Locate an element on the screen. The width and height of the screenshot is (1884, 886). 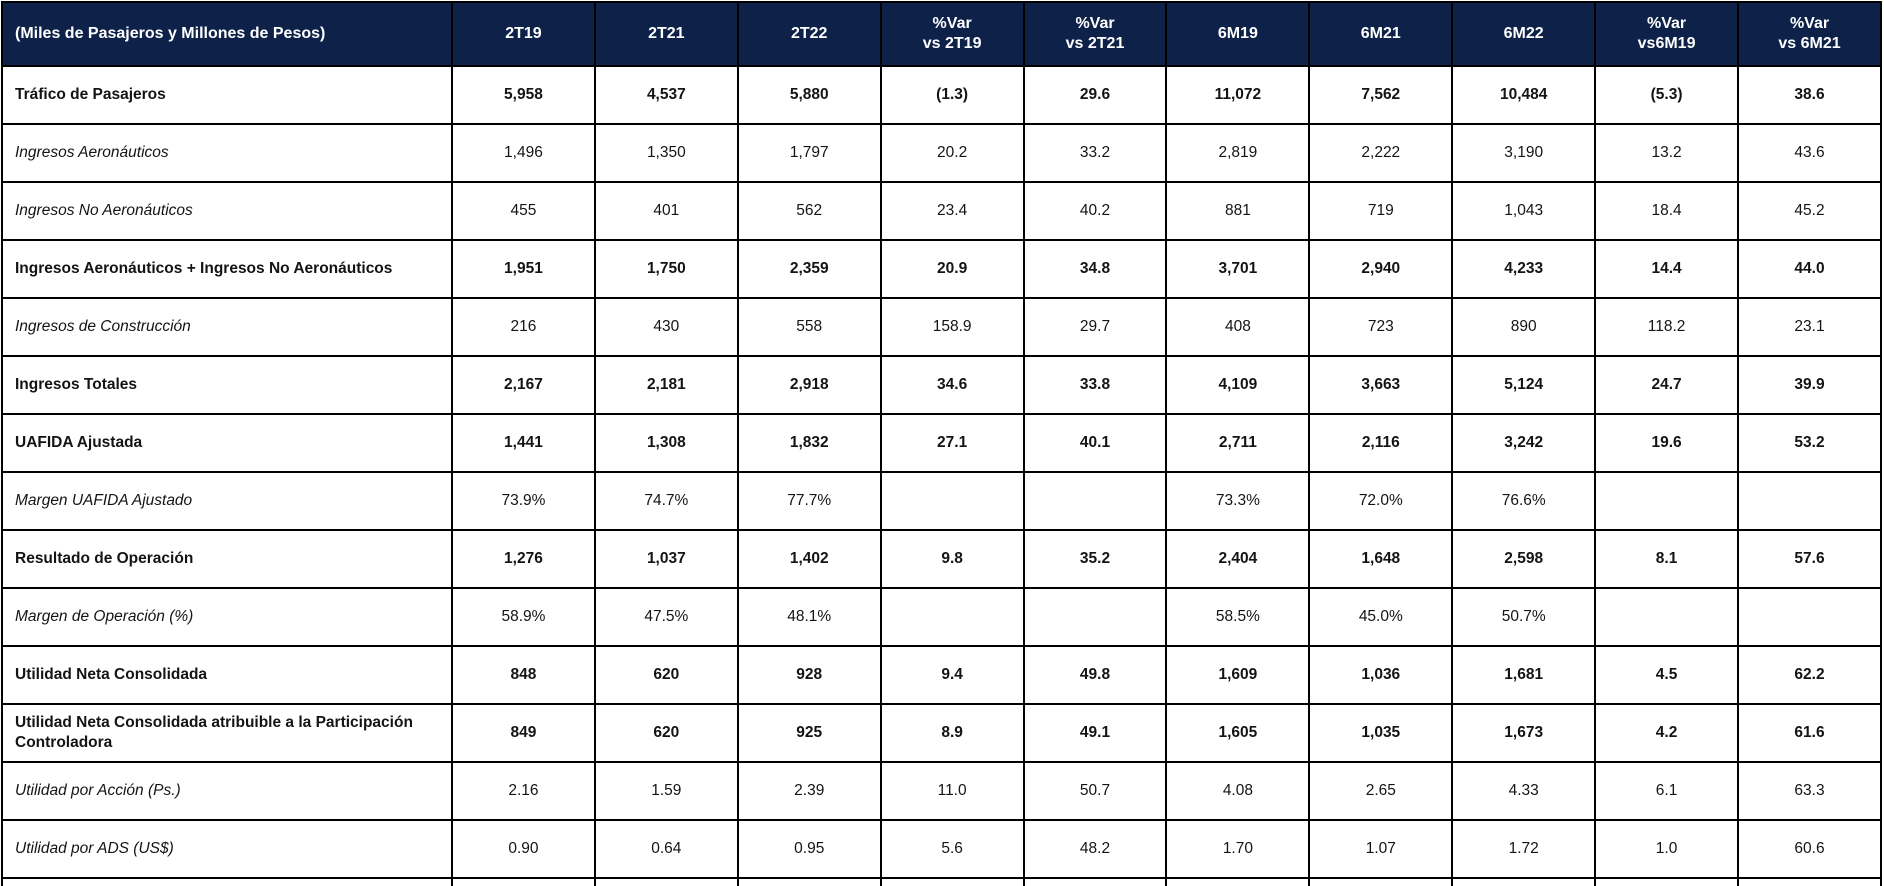
cell: 1,648 is located at coordinates (1381, 559).